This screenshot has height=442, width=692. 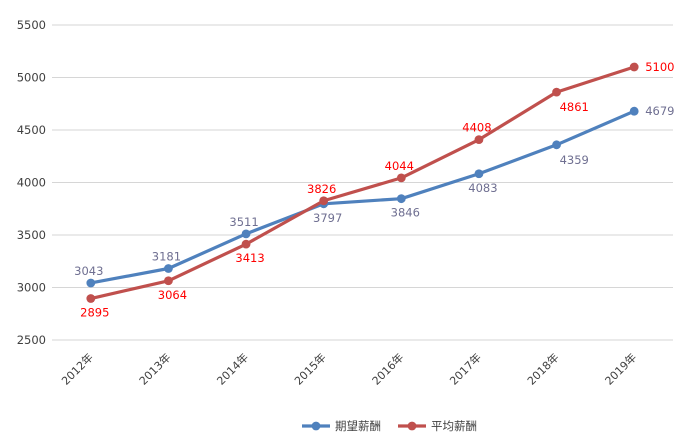 What do you see at coordinates (31, 340) in the screenshot?
I see `y-axis-tick-label: 2500` at bounding box center [31, 340].